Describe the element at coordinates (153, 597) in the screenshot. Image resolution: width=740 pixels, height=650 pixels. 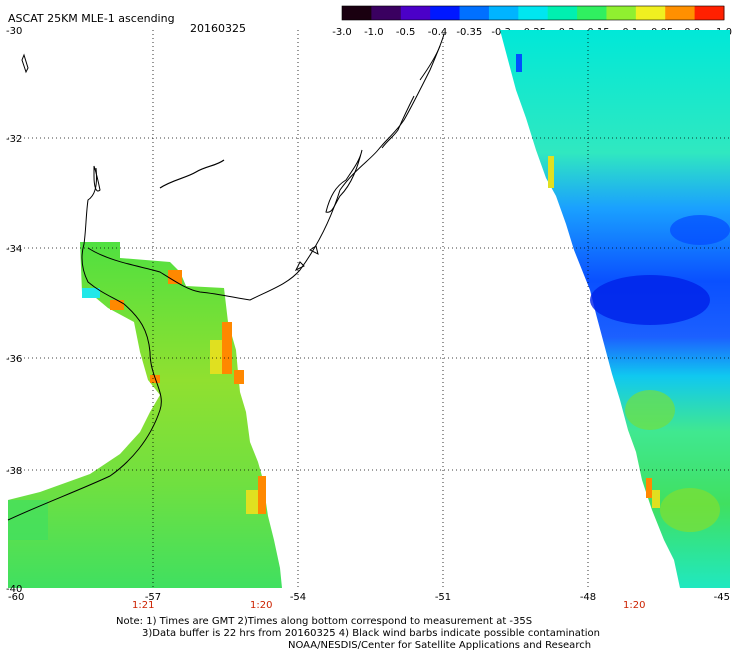
I see `longitude-tick-label: -57` at that location.